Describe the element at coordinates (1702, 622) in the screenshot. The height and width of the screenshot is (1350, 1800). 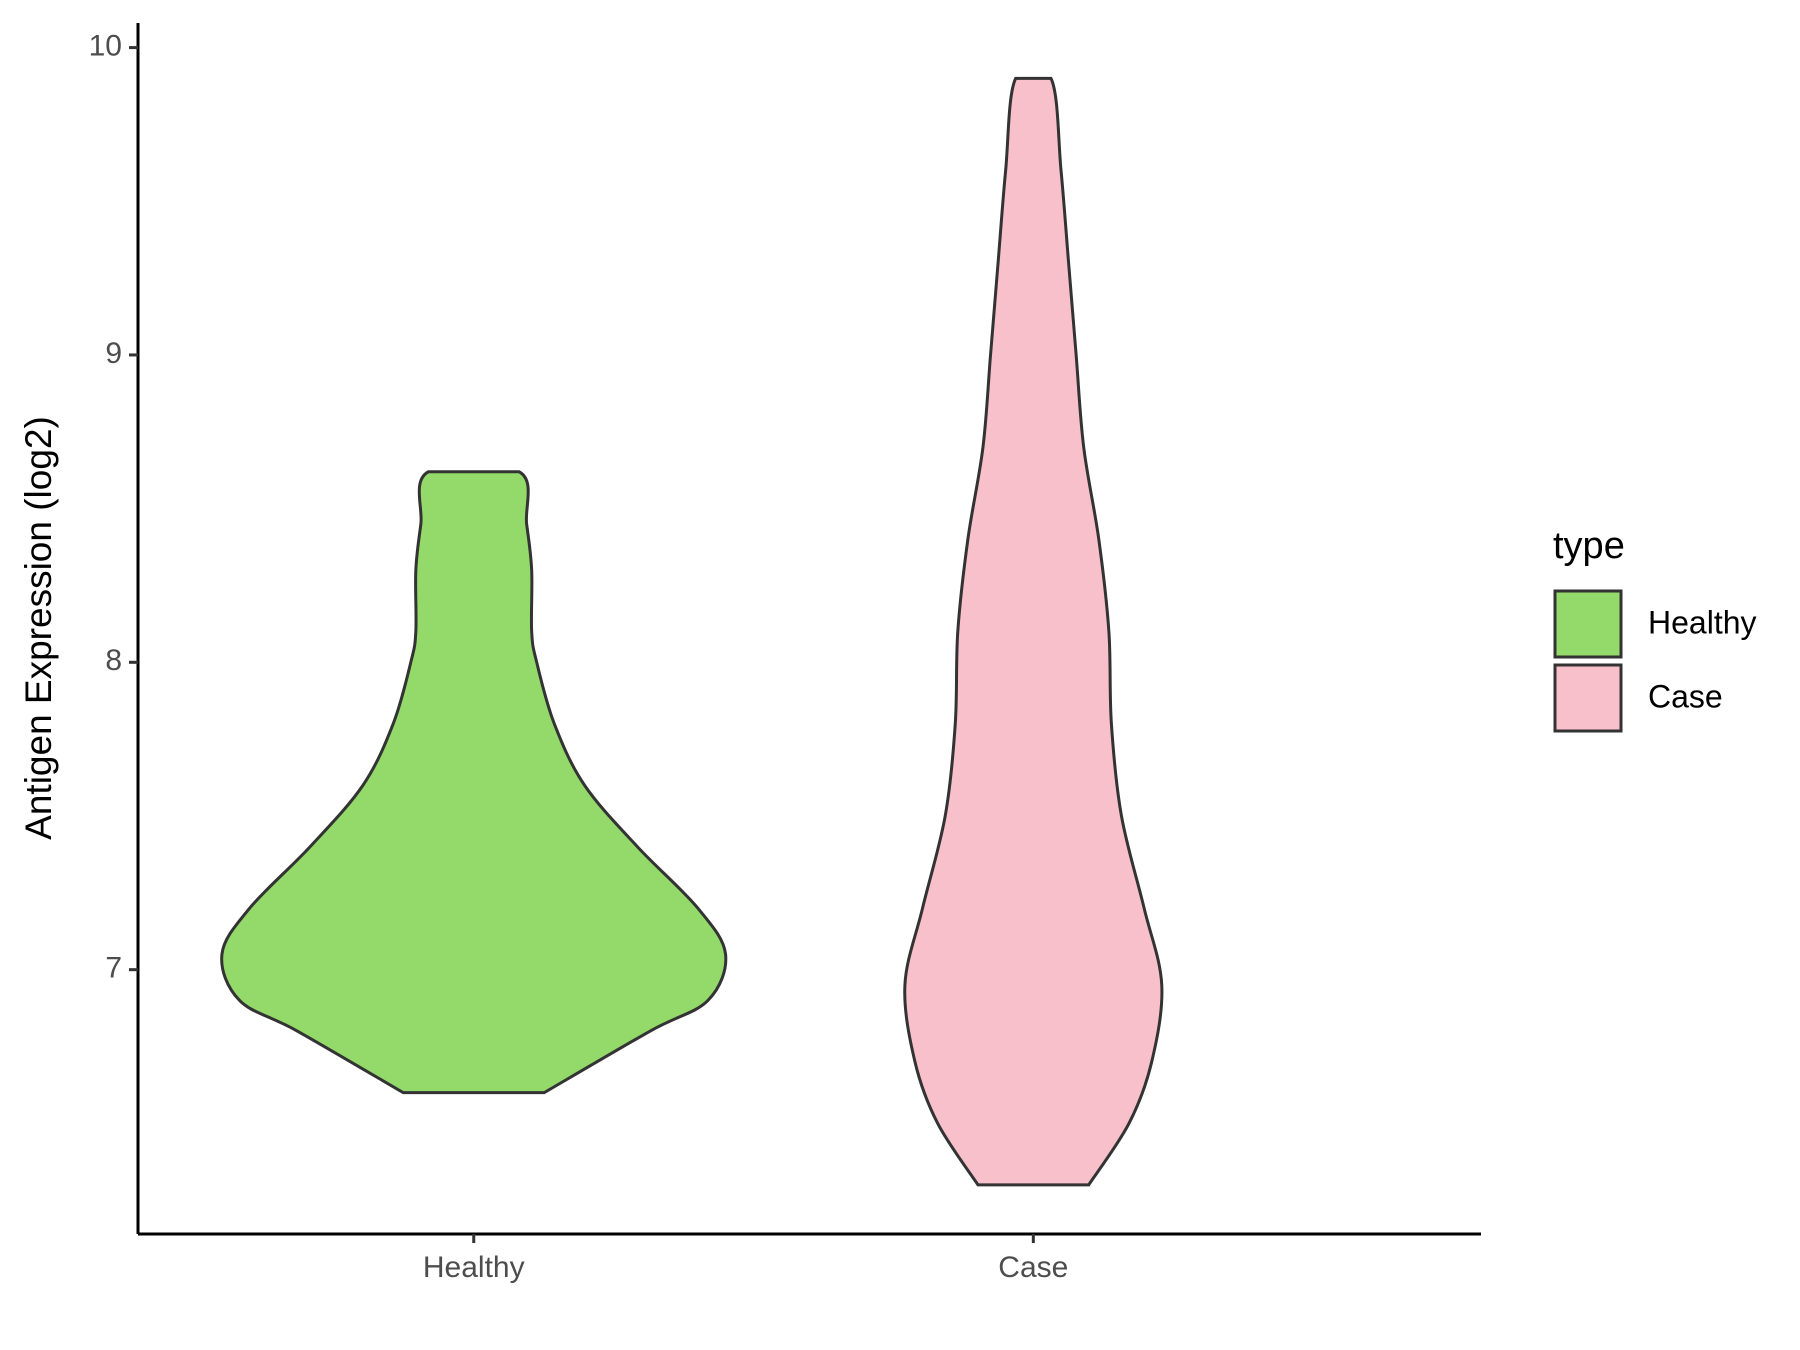
I see `legend-label: Healthy` at that location.